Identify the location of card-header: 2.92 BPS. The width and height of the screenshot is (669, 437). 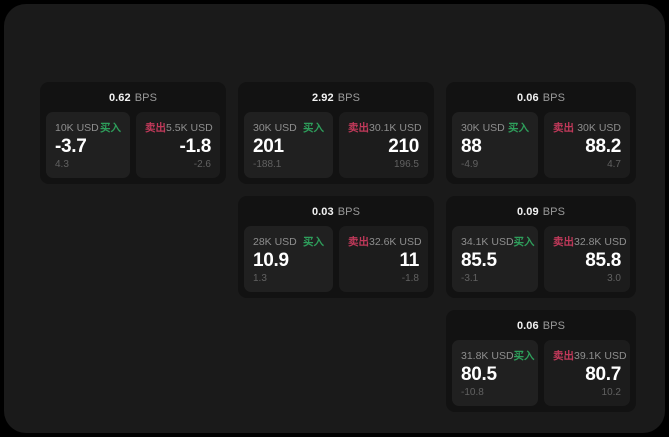
(336, 98).